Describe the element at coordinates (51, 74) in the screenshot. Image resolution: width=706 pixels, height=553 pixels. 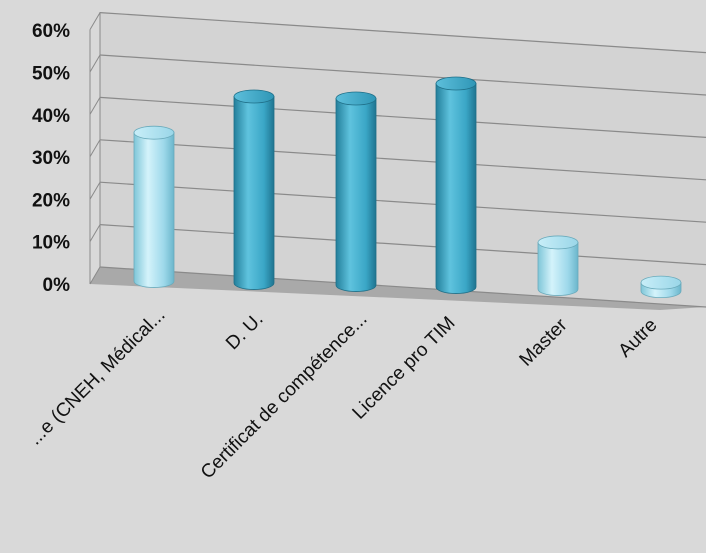
I see `y-tick-label: 50%` at that location.